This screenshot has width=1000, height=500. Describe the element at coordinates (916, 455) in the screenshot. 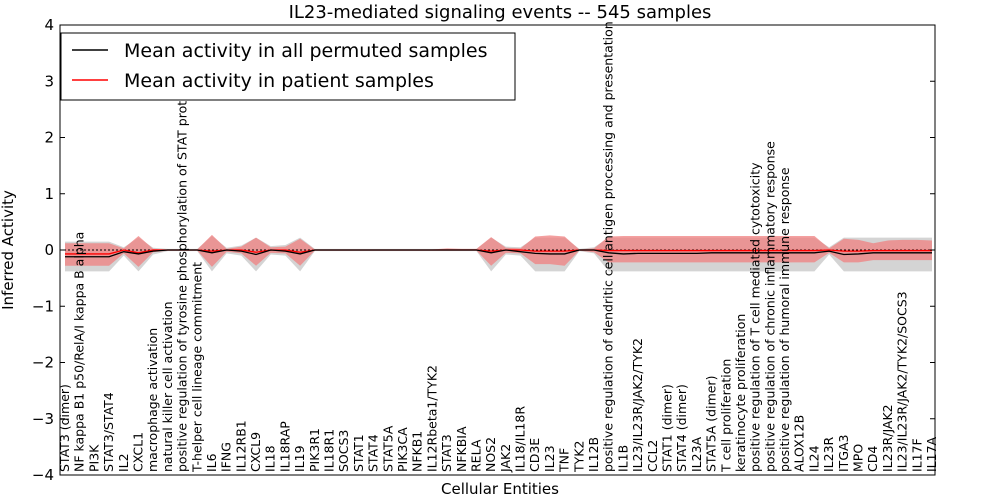

I see `category-label: IL17F` at that location.